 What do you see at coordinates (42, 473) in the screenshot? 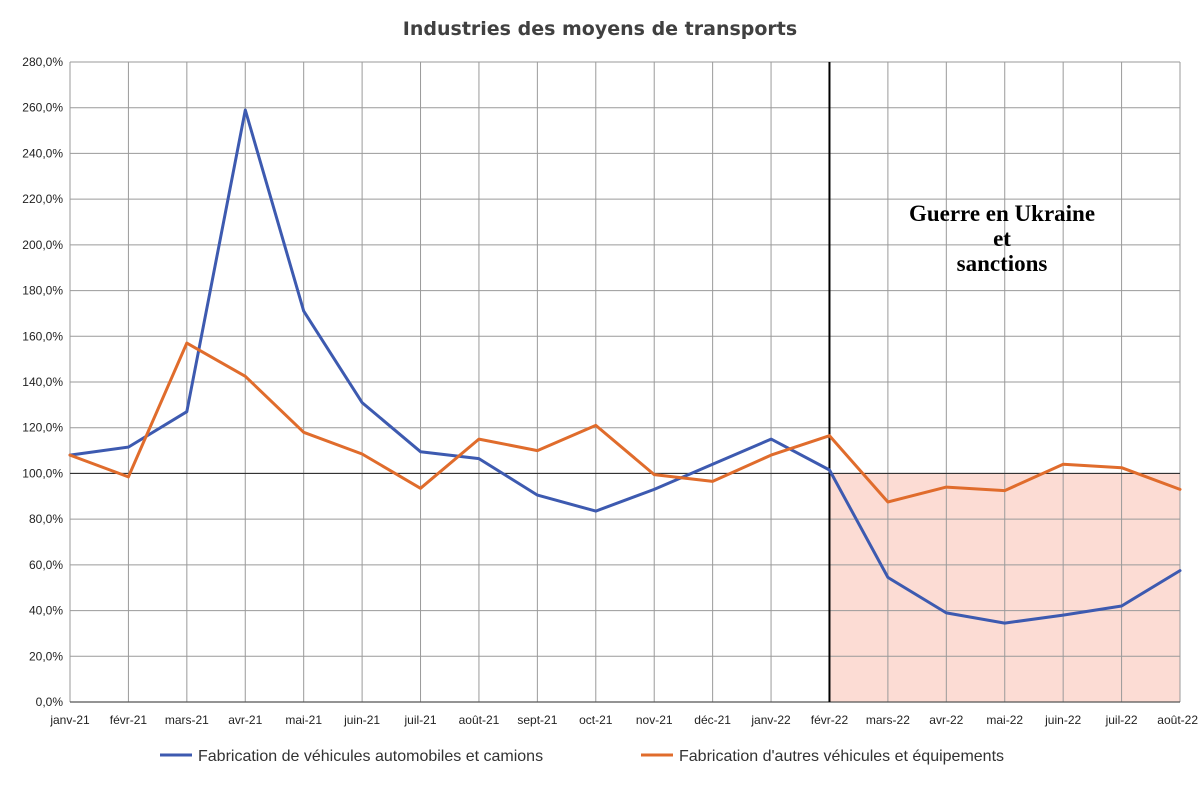
I see `y-tick-label: 100,0%` at bounding box center [42, 473].